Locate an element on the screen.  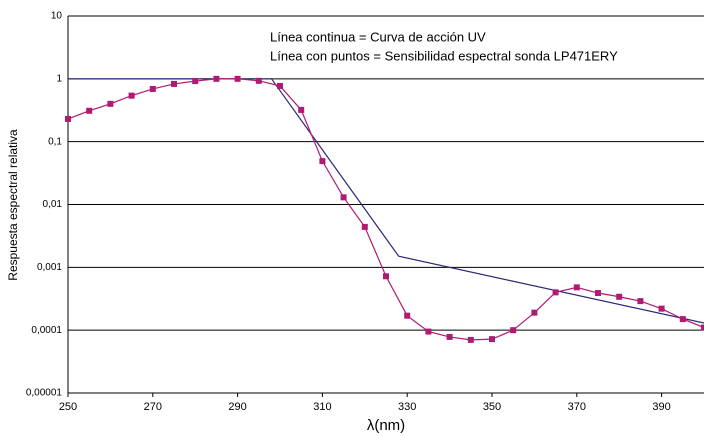
y-tick-label: 0,1 is located at coordinates (55, 141).